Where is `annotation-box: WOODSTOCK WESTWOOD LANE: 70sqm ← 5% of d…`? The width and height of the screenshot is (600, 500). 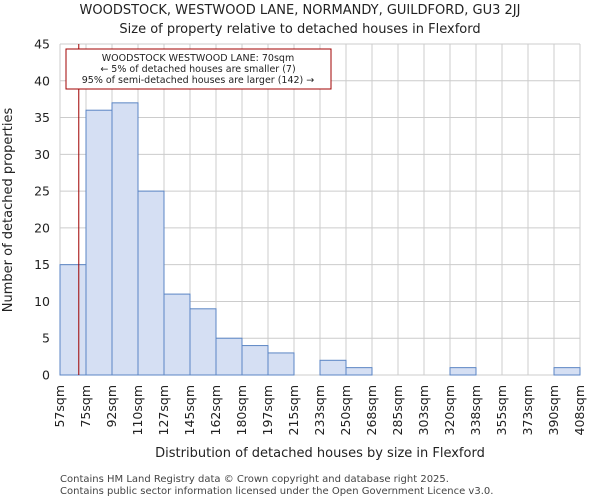 annotation-box: WOODSTOCK WESTWOOD LANE: 70sqm ← 5% of d… is located at coordinates (198, 69).